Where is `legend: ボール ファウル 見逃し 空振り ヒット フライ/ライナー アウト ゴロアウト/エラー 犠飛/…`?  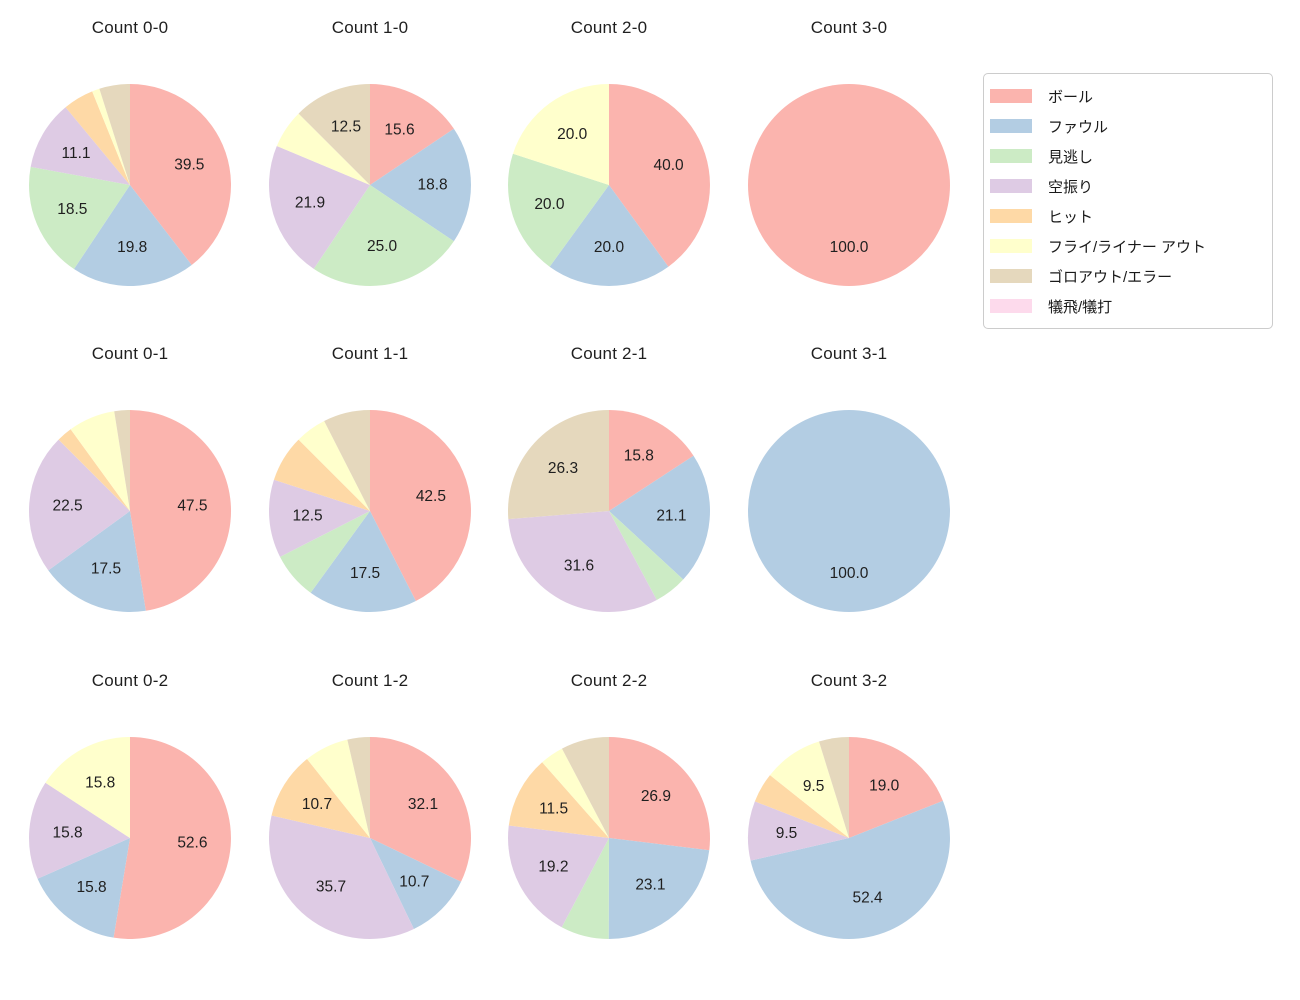 legend: ボール ファウル 見逃し 空振り ヒット フライ/ライナー アウト ゴロアウト/エラー 犠飛/… is located at coordinates (1128, 201).